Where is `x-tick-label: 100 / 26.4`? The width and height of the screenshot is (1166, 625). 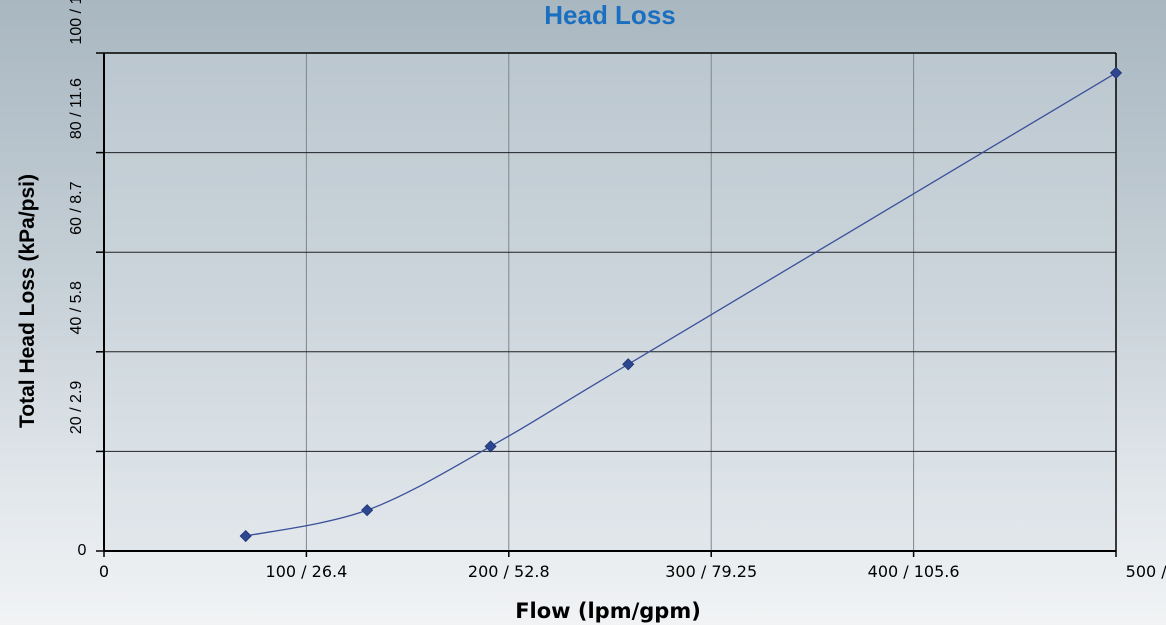
x-tick-label: 100 / 26.4 is located at coordinates (307, 571).